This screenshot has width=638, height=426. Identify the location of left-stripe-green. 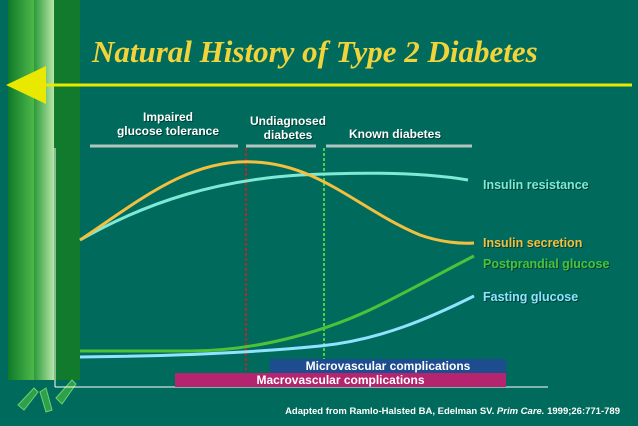
(67, 190).